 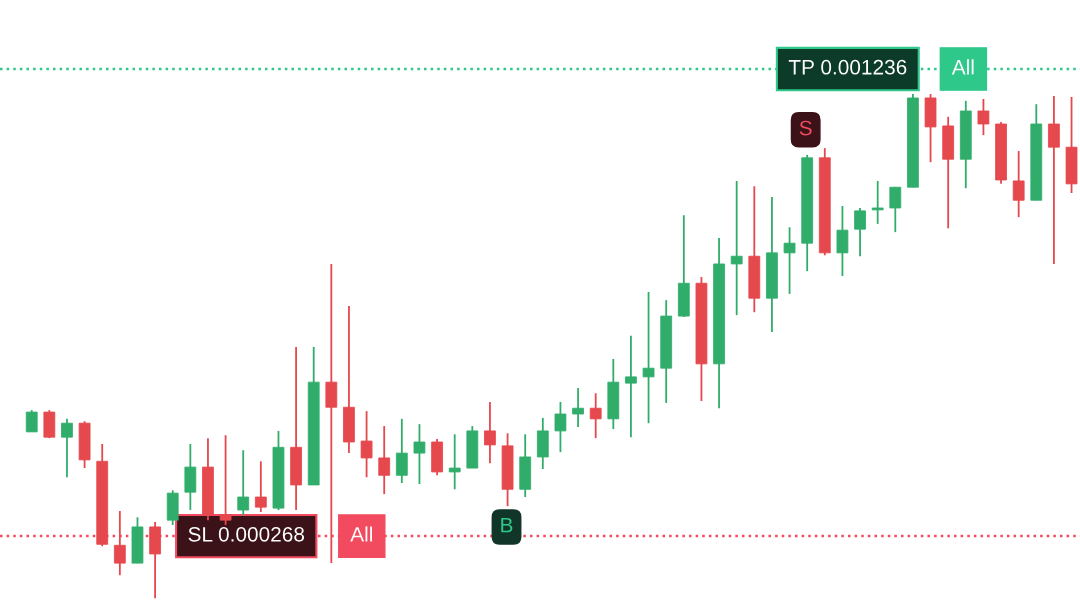 What do you see at coordinates (507, 525) in the screenshot?
I see `annotation: B` at bounding box center [507, 525].